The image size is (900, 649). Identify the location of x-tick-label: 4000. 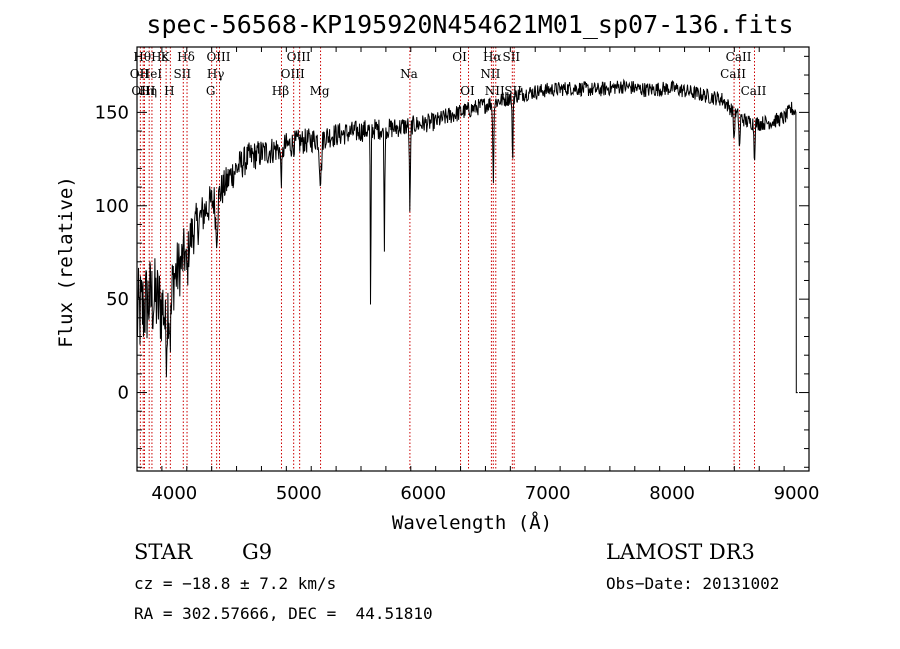
(174, 493).